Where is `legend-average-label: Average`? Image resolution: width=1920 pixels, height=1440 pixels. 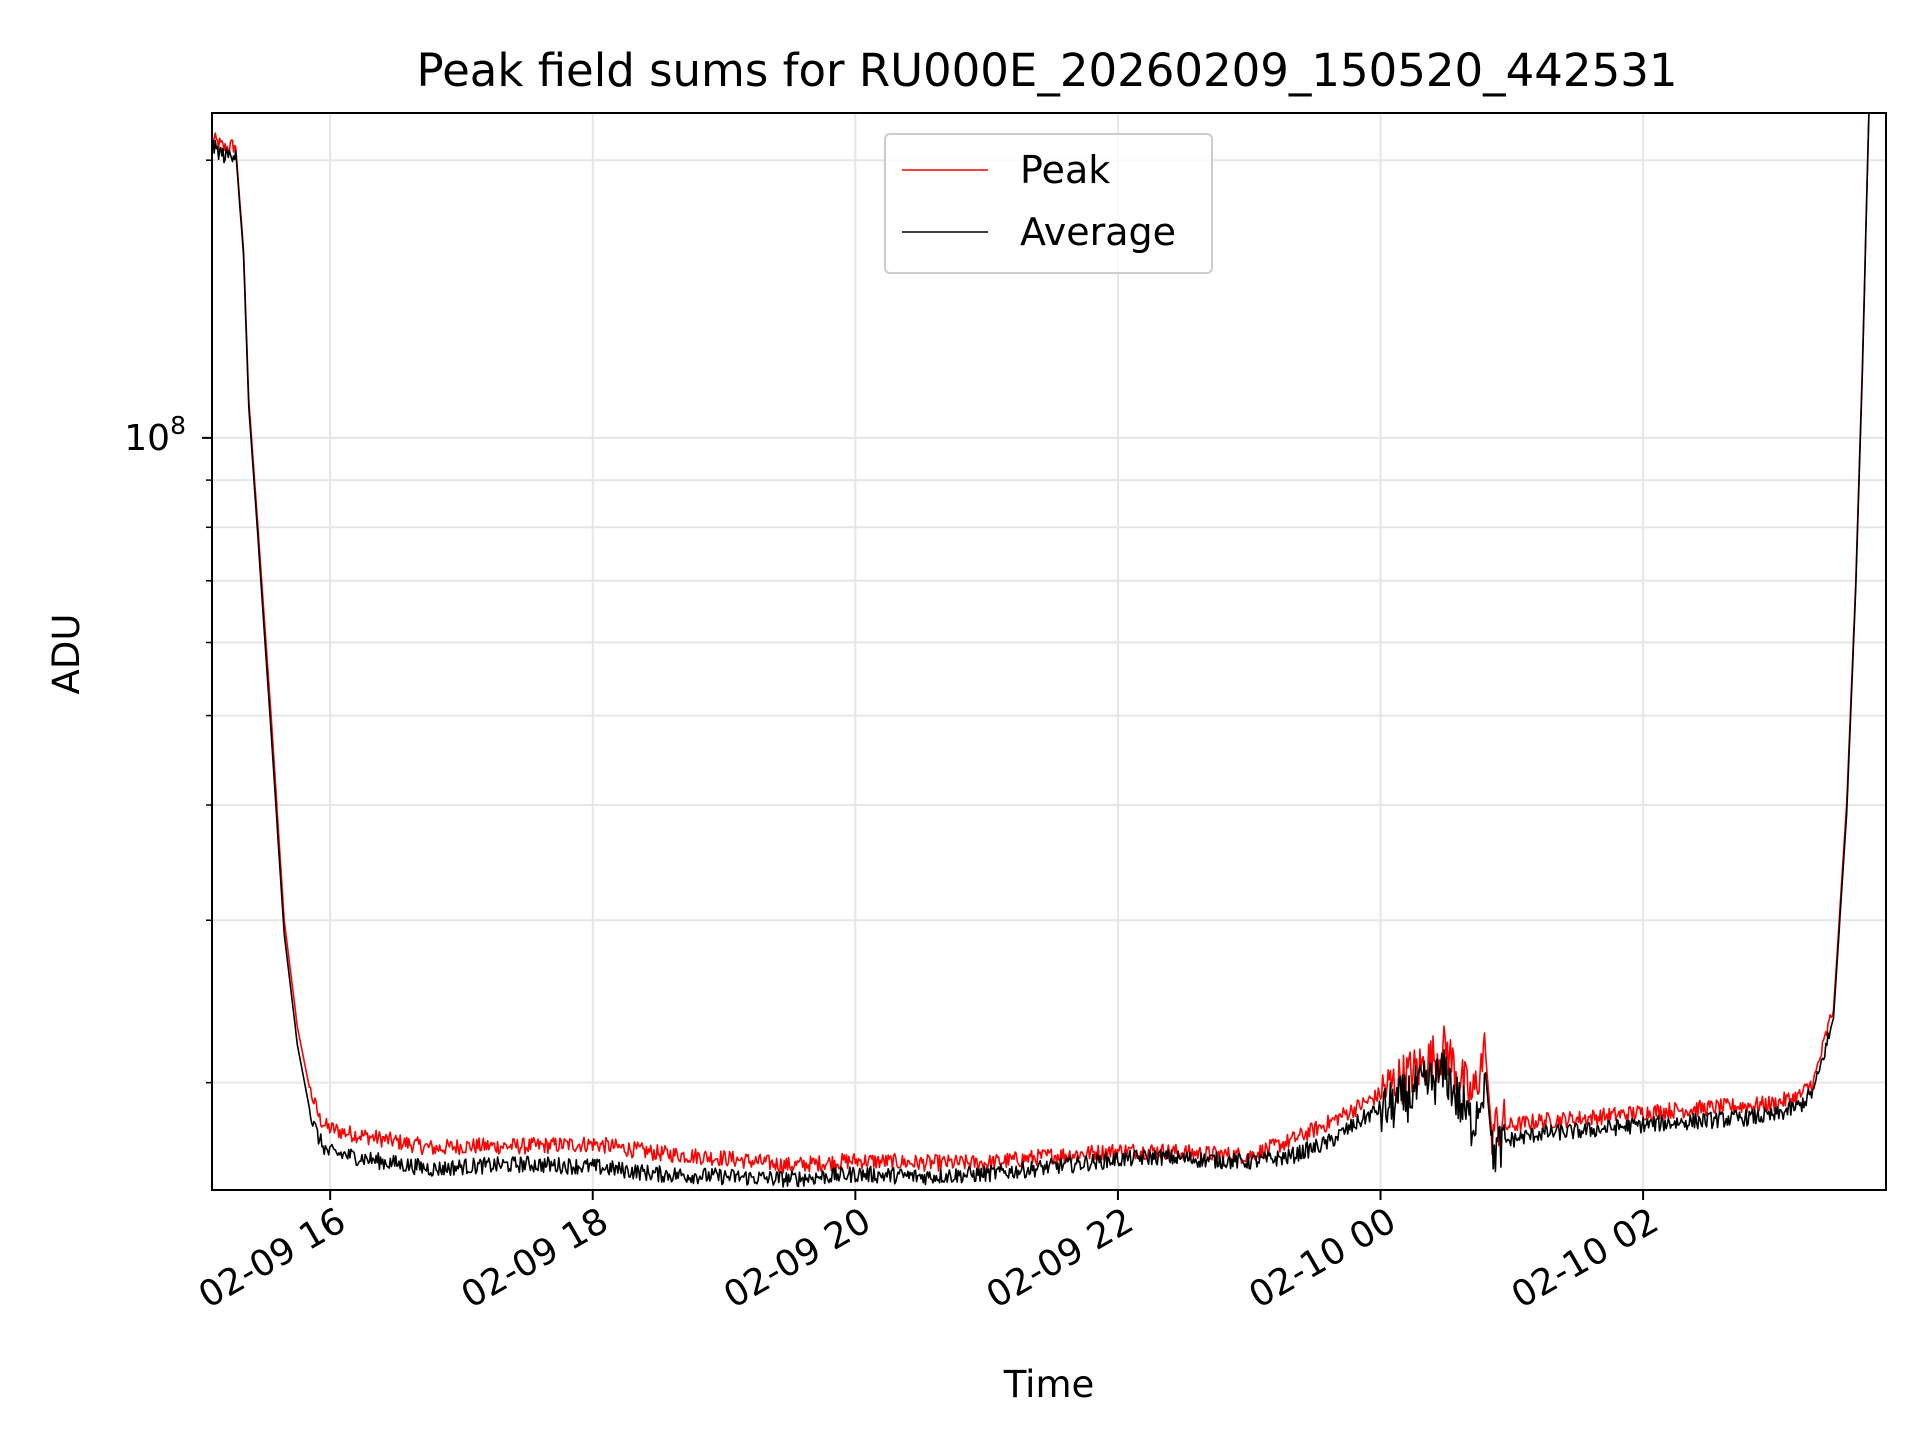
legend-average-label: Average is located at coordinates (1098, 232).